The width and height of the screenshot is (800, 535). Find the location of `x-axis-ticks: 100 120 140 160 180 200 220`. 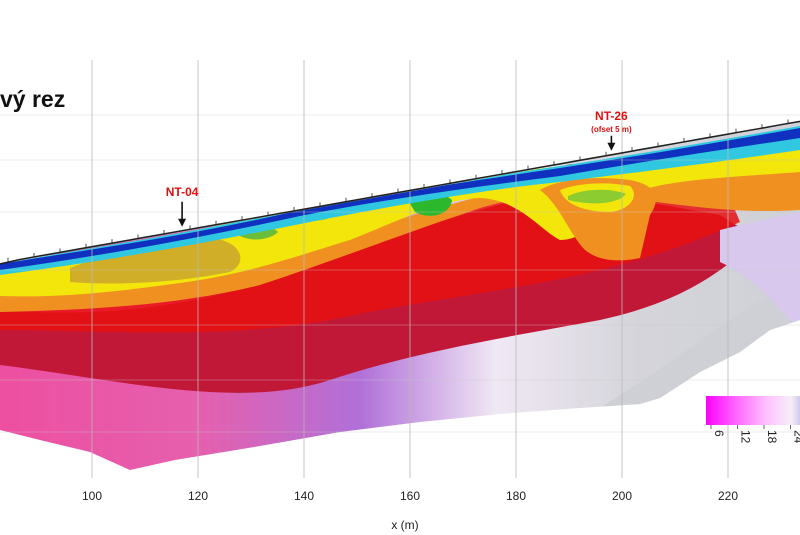

x-axis-ticks: 100 120 140 160 180 200 220 is located at coordinates (410, 496).